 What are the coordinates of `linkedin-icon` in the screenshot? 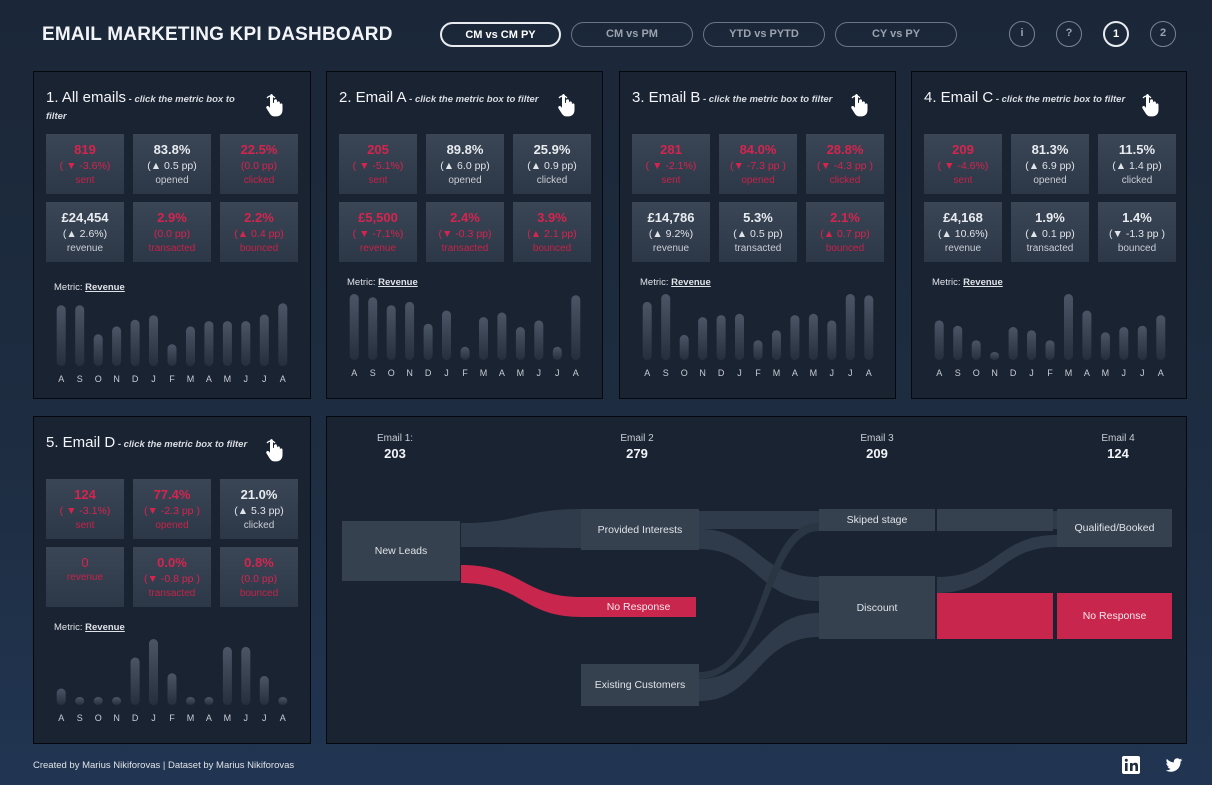 It's located at (1131, 765).